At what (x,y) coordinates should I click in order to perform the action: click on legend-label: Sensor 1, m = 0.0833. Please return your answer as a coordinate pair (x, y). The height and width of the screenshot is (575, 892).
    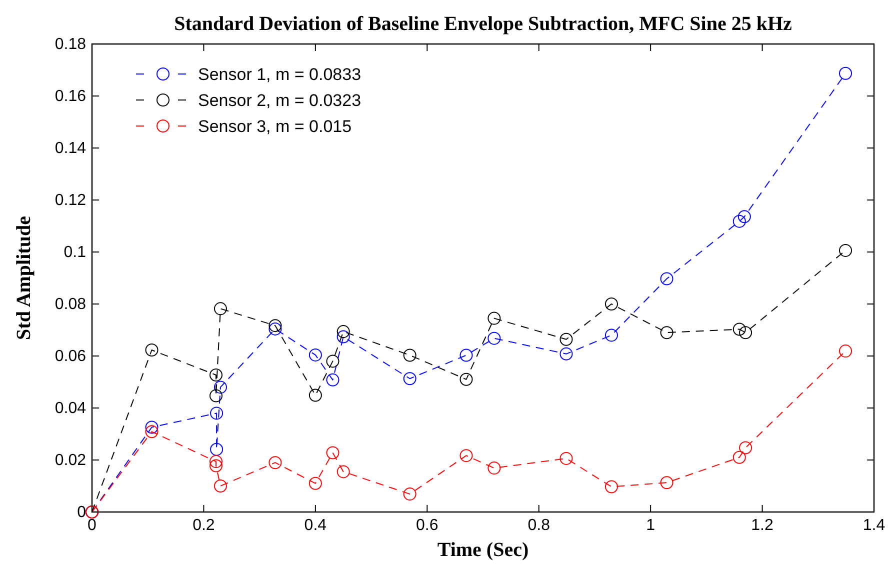
    Looking at the image, I should click on (280, 74).